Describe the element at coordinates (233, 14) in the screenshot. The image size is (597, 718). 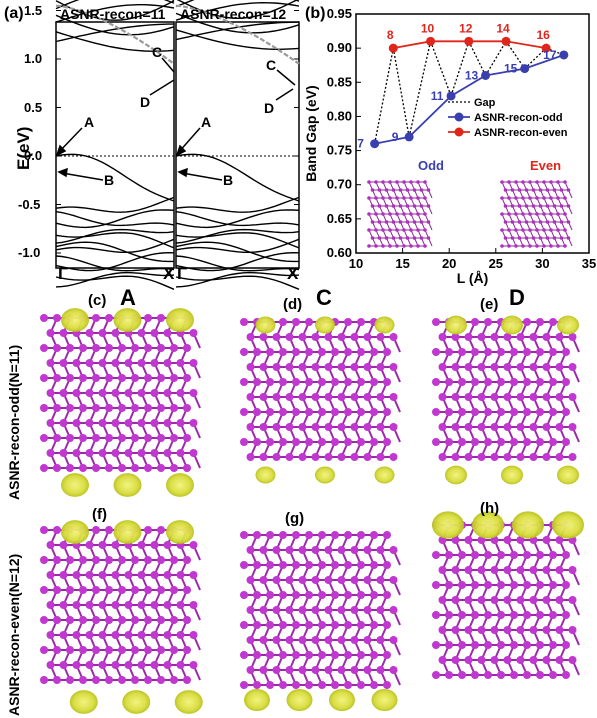
I see `title-n12: ASNR-recon=12` at that location.